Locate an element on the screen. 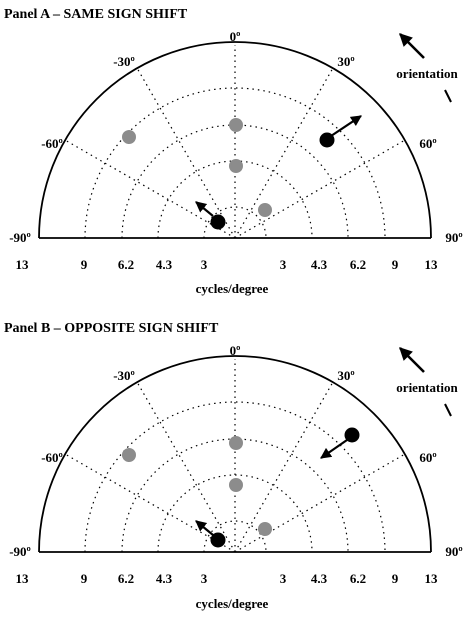  panel-a-sf-ticks: 13 9 6.2 4.3 3 3 4.3 6.2 9 13 is located at coordinates (227, 264).